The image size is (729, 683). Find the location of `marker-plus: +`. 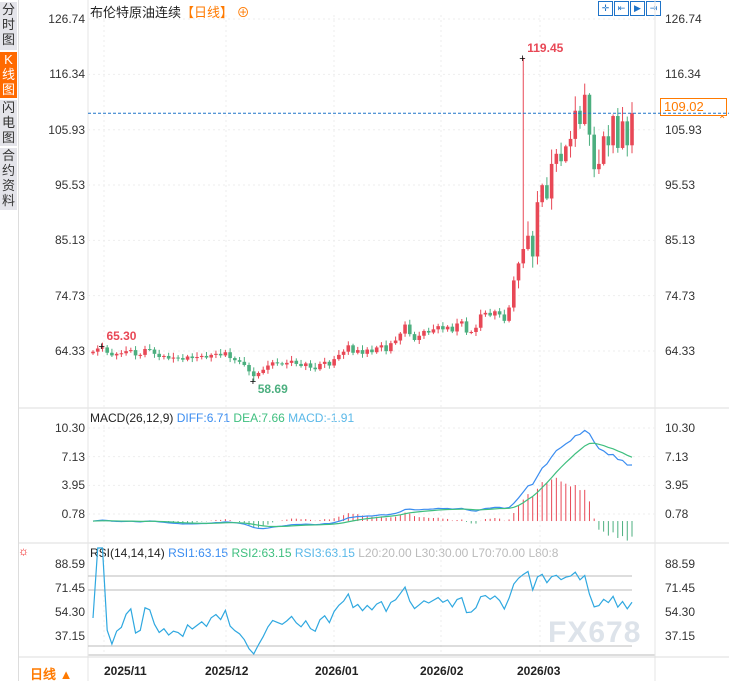

marker-plus: + is located at coordinates (522, 59).